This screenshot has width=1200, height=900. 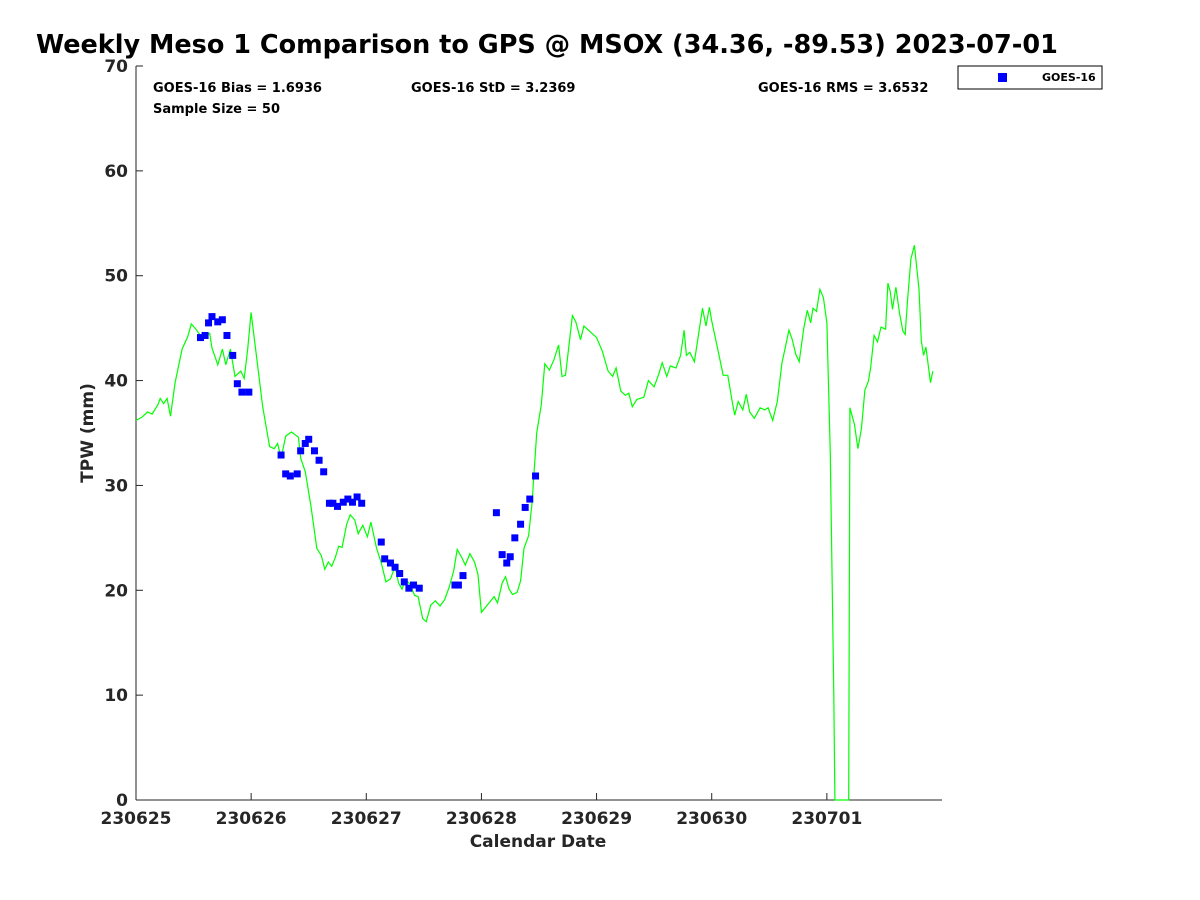 I want to click on x-tick-label: 230627, so click(x=366, y=819).